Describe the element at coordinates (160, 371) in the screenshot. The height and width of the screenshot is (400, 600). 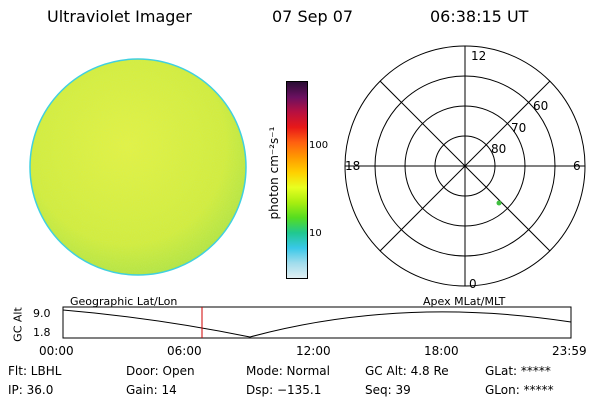
I see `door-status: Door: Open` at that location.